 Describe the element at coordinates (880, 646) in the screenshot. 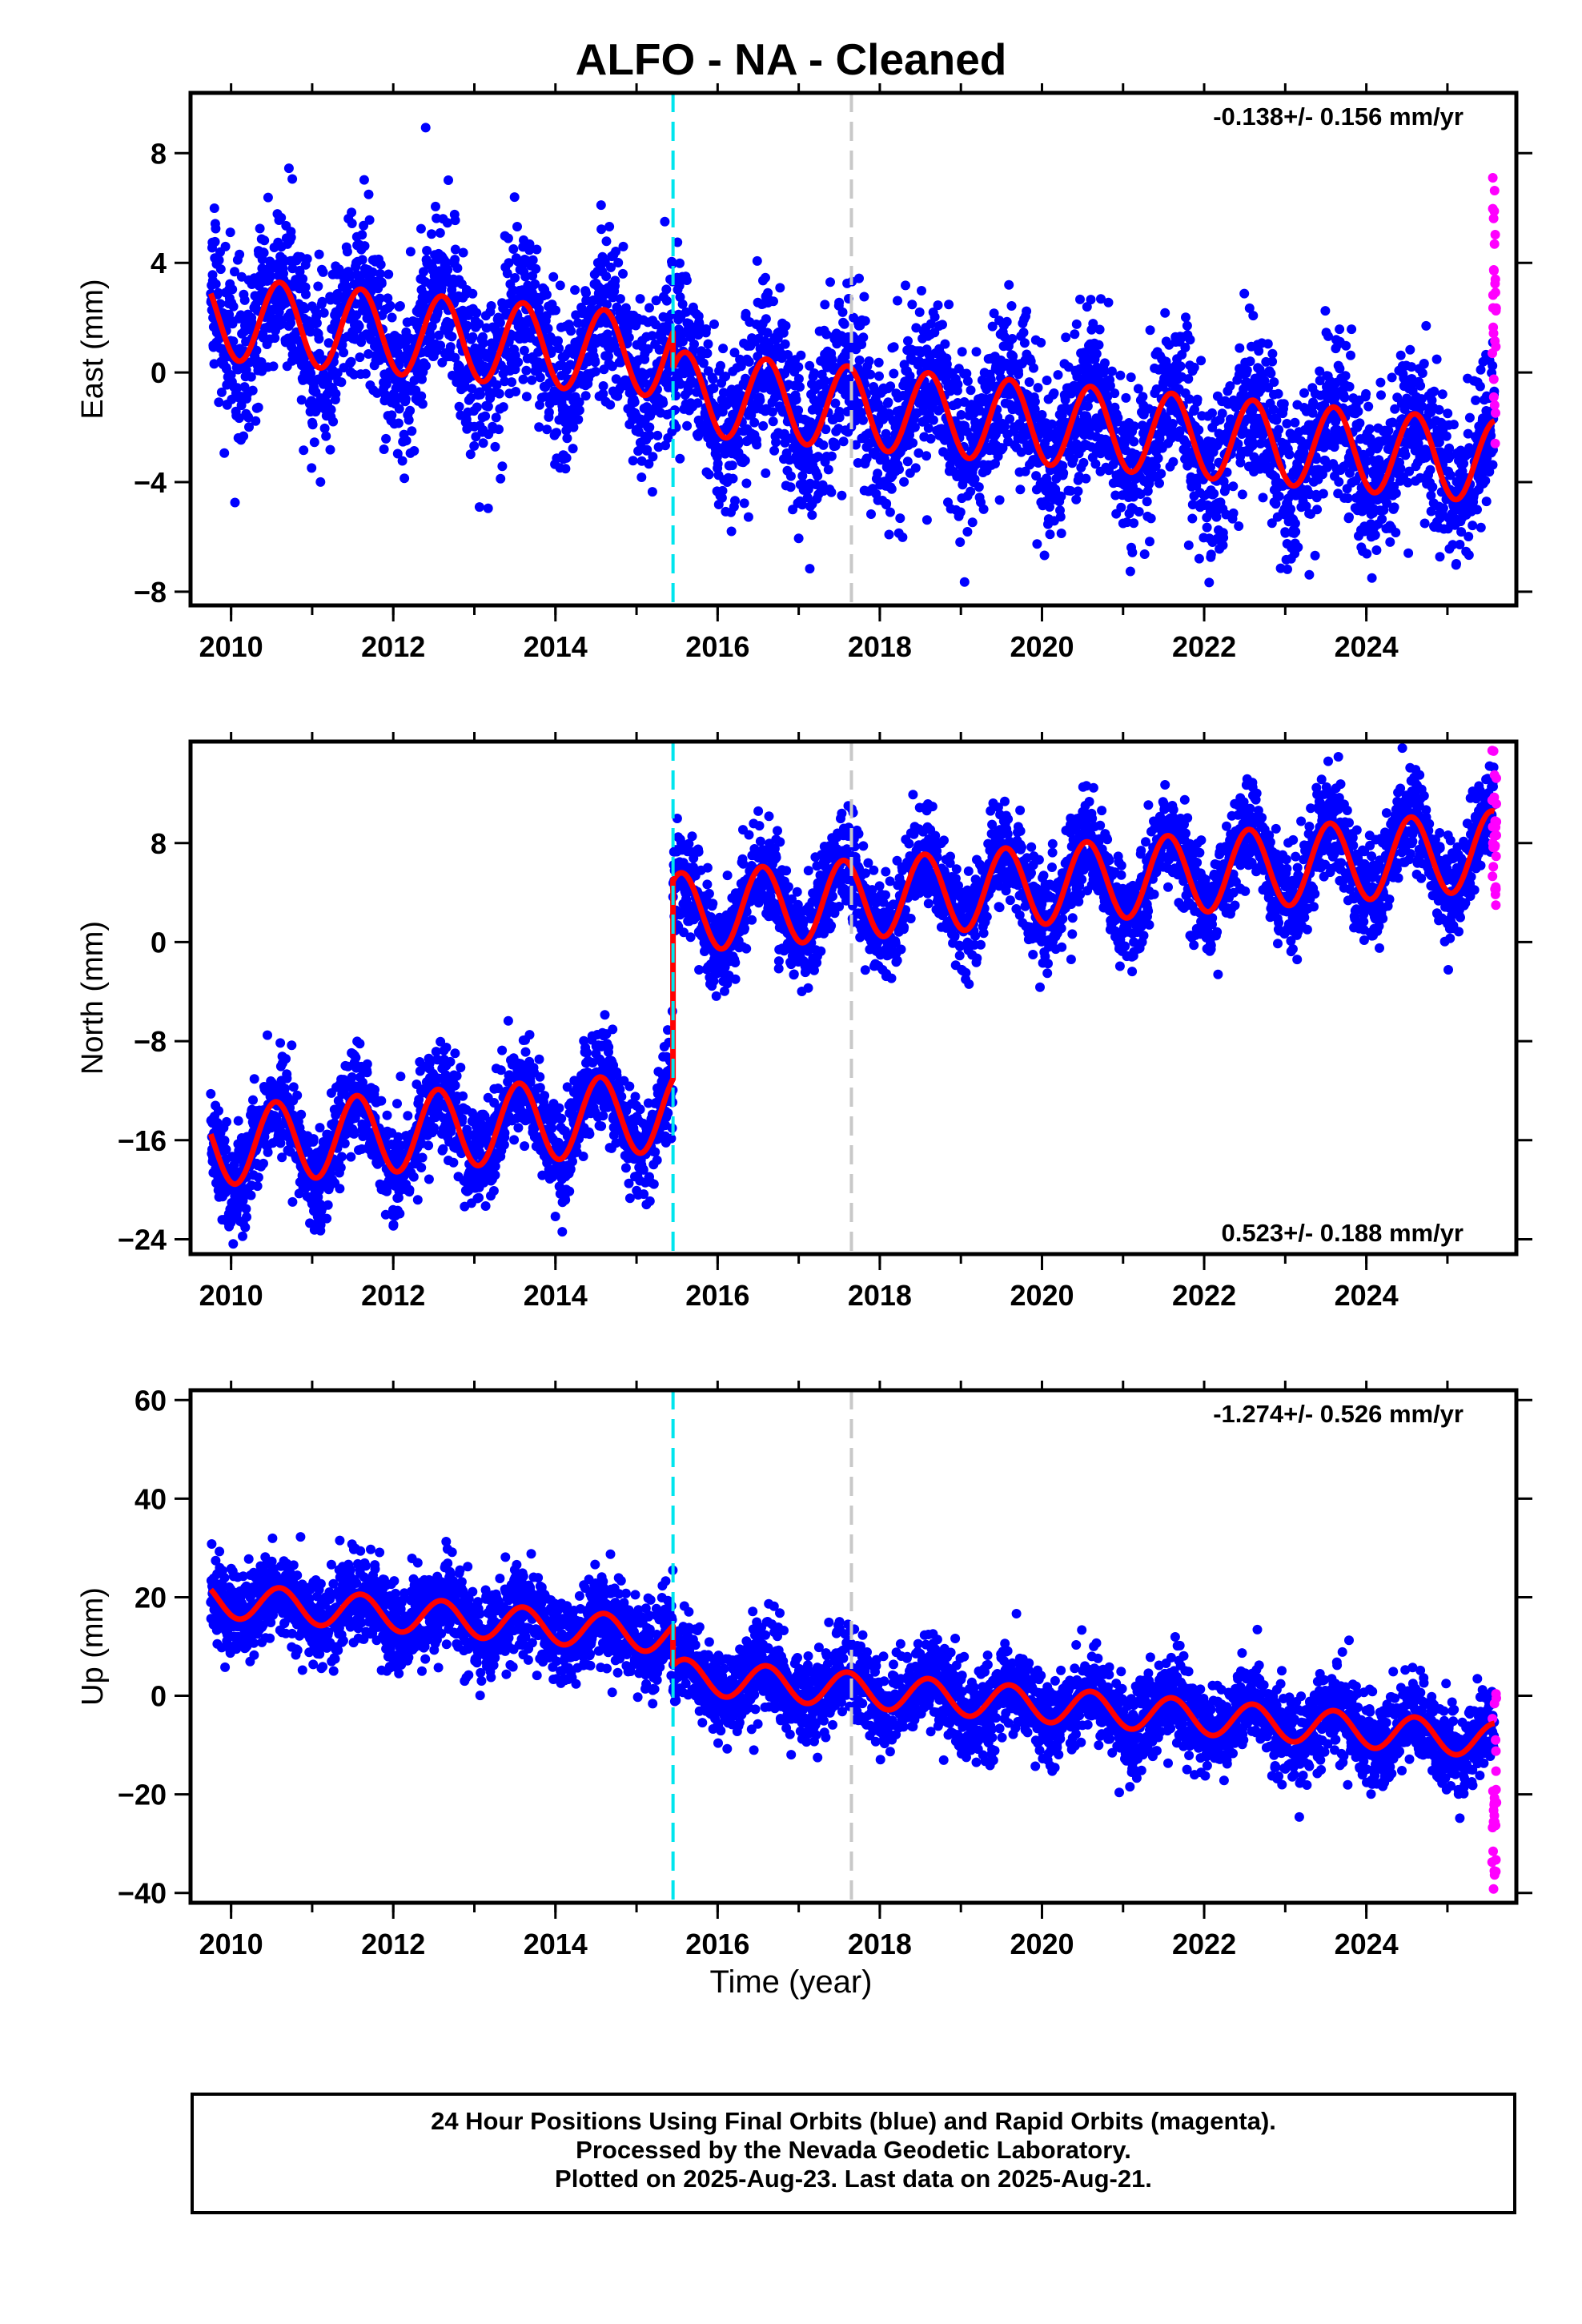

I see `x-tick-label: 2018` at that location.